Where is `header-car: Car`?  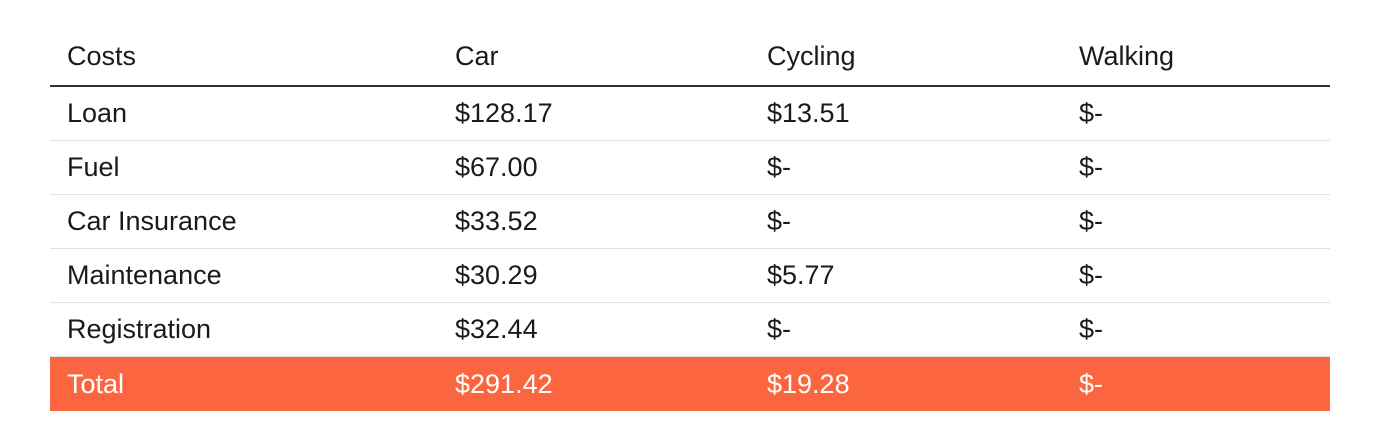 header-car: Car is located at coordinates (594, 57).